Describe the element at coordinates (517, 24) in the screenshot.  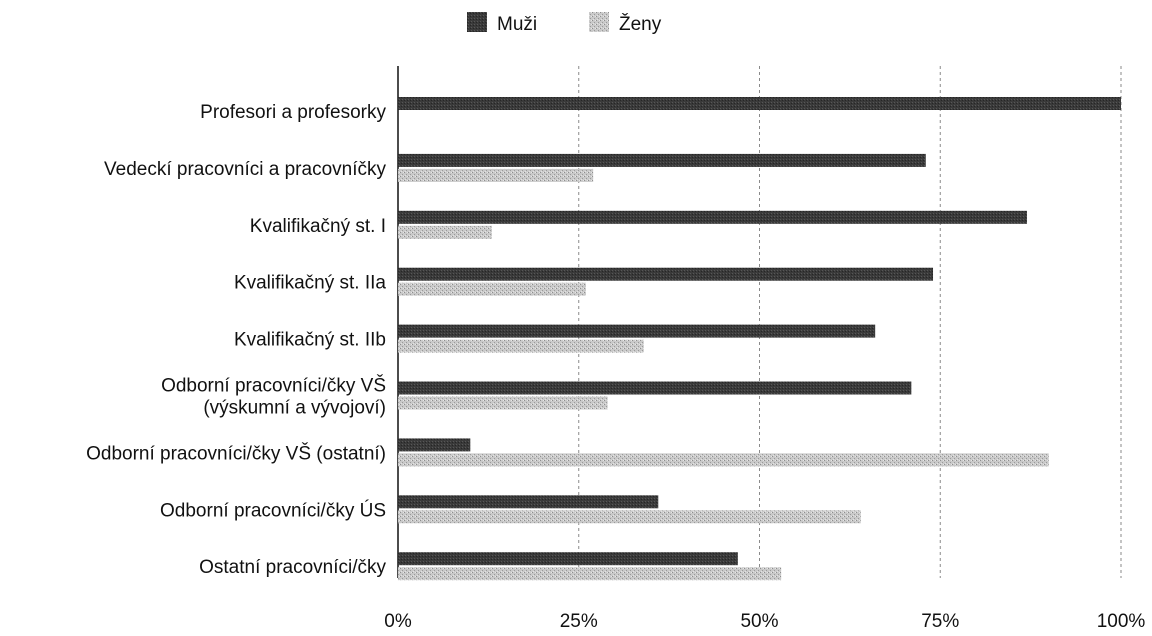
I see `legend-label-muzi: Muži` at that location.